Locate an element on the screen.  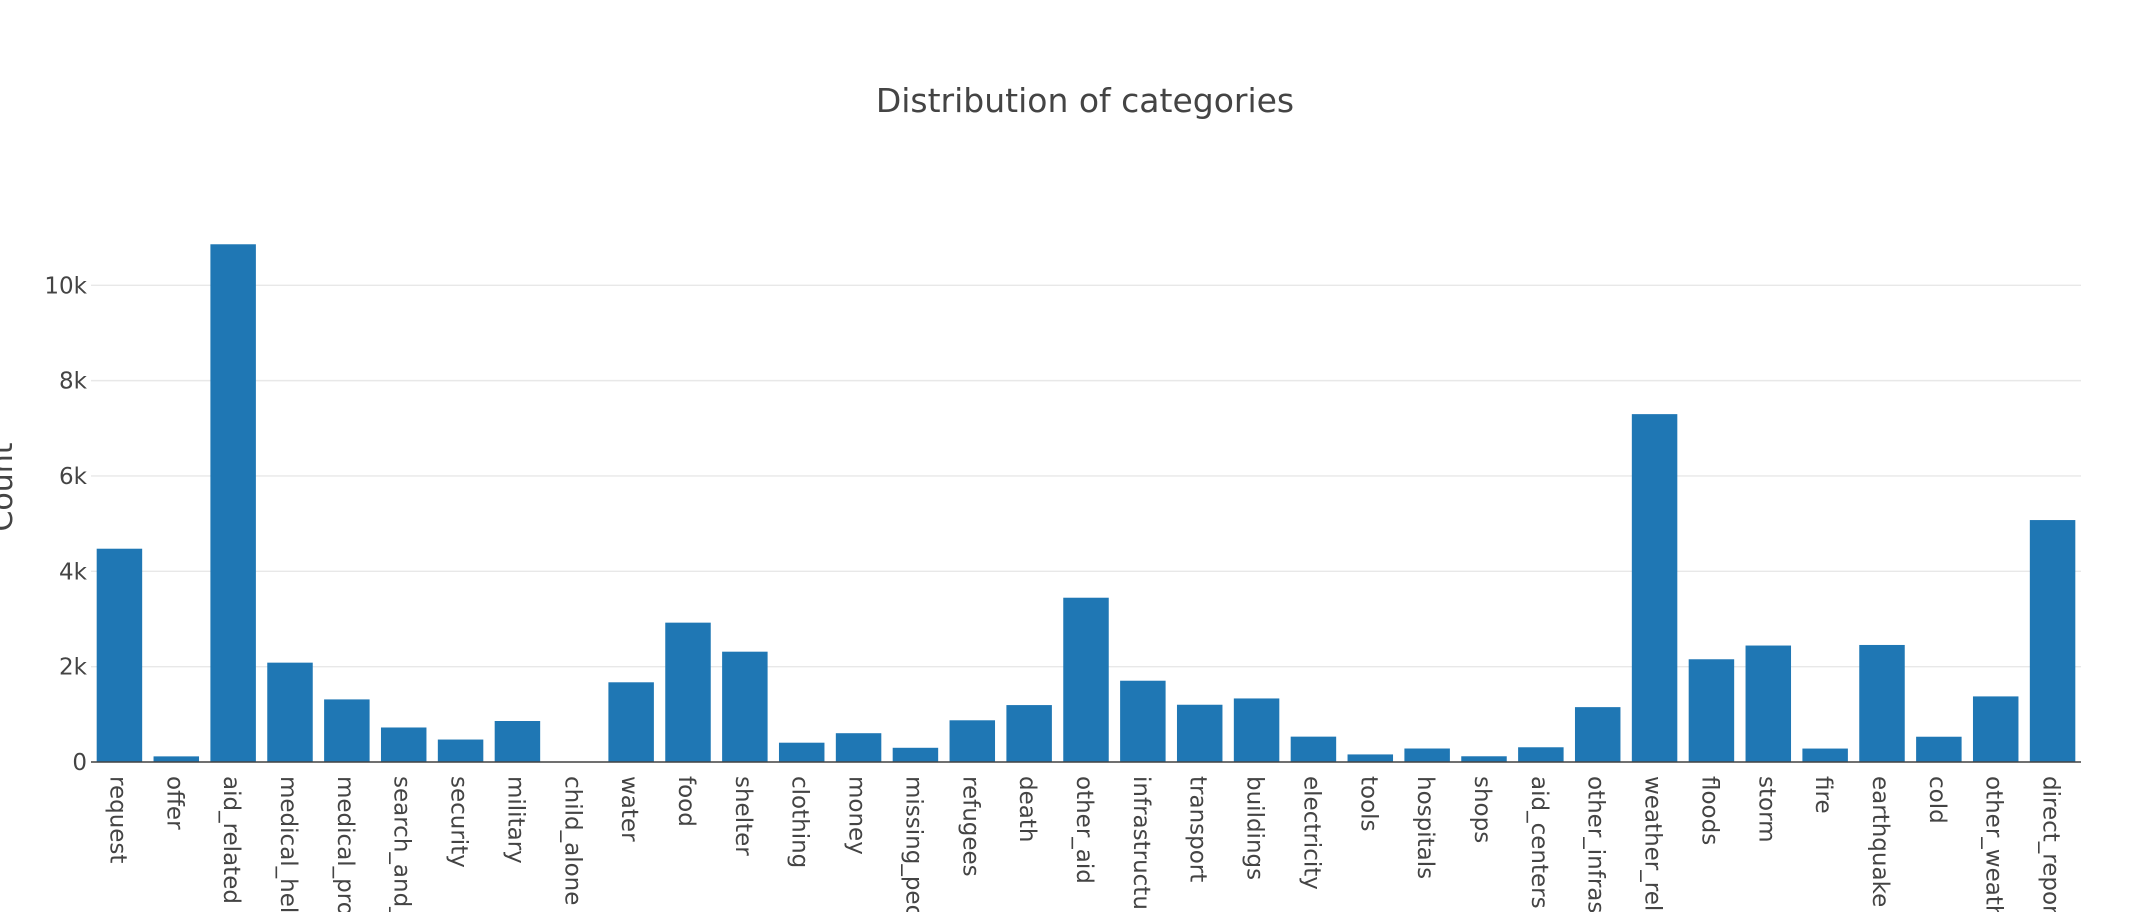
y-tick-label: 2k is located at coordinates (73, 668).